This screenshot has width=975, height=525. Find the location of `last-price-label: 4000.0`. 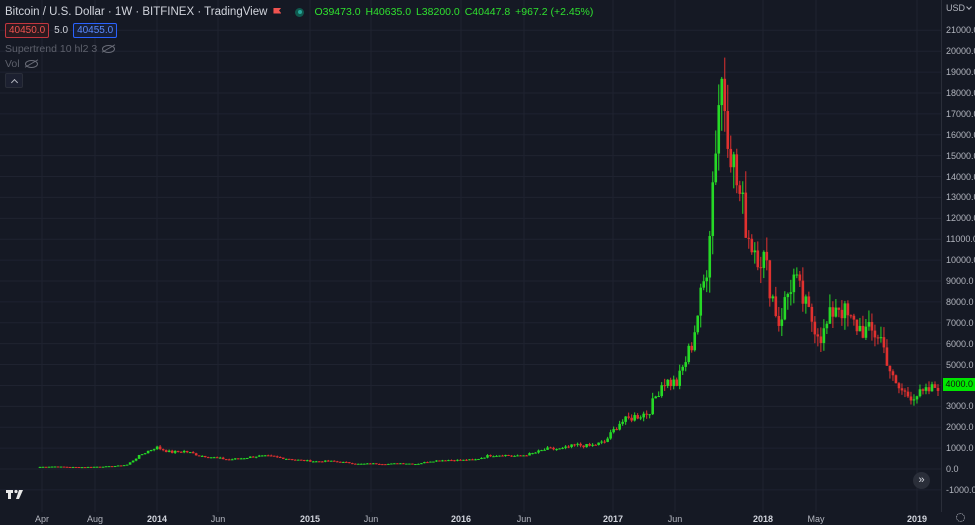

last-price-label: 4000.0 is located at coordinates (959, 384).